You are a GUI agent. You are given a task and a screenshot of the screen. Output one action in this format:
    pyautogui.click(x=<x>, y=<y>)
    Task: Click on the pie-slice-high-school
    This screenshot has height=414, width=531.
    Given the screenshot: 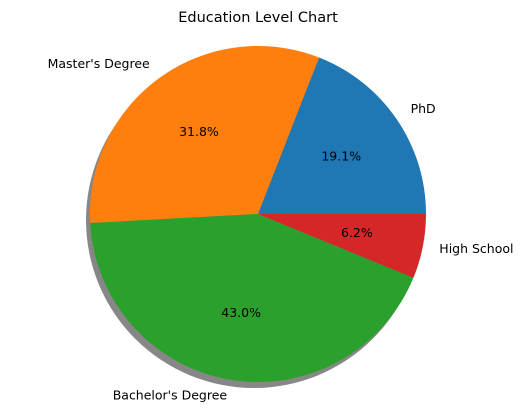 What is the action you would take?
    pyautogui.click(x=342, y=246)
    